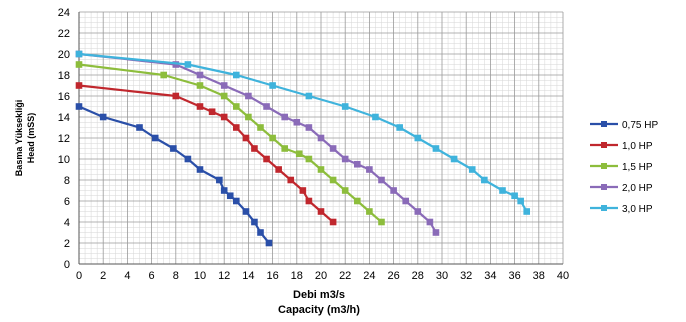  Describe the element at coordinates (67, 244) in the screenshot. I see `y-tick-label: 2` at that location.